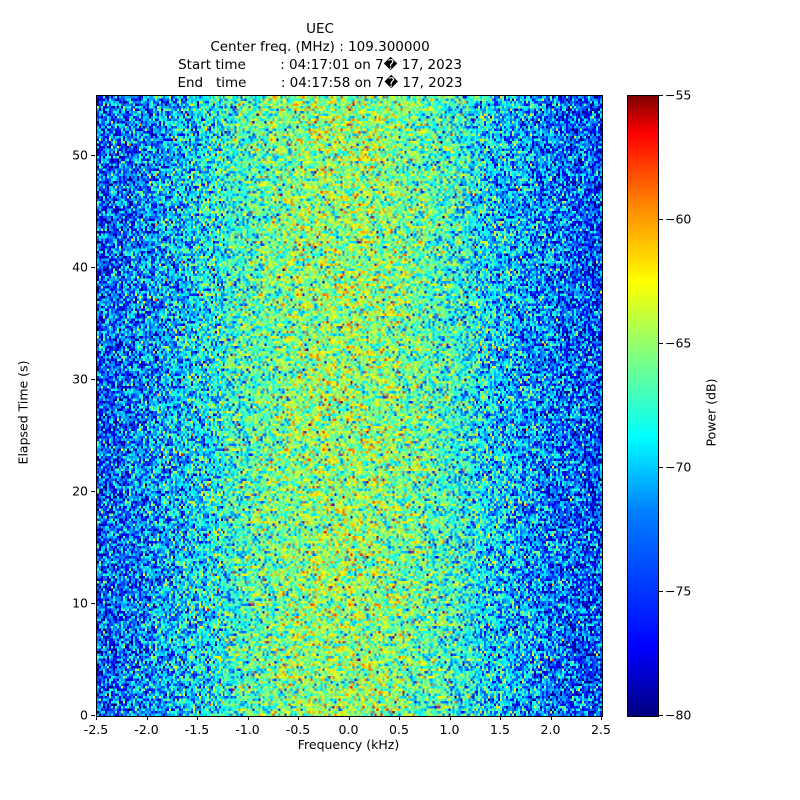 This screenshot has height=800, width=800. What do you see at coordinates (500, 729) in the screenshot?
I see `x-tick-label: 1.5` at bounding box center [500, 729].